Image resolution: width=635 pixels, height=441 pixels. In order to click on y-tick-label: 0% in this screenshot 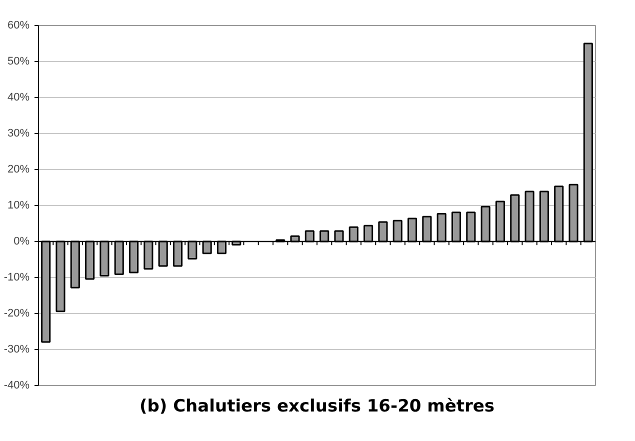, I will do `click(22, 242)`.